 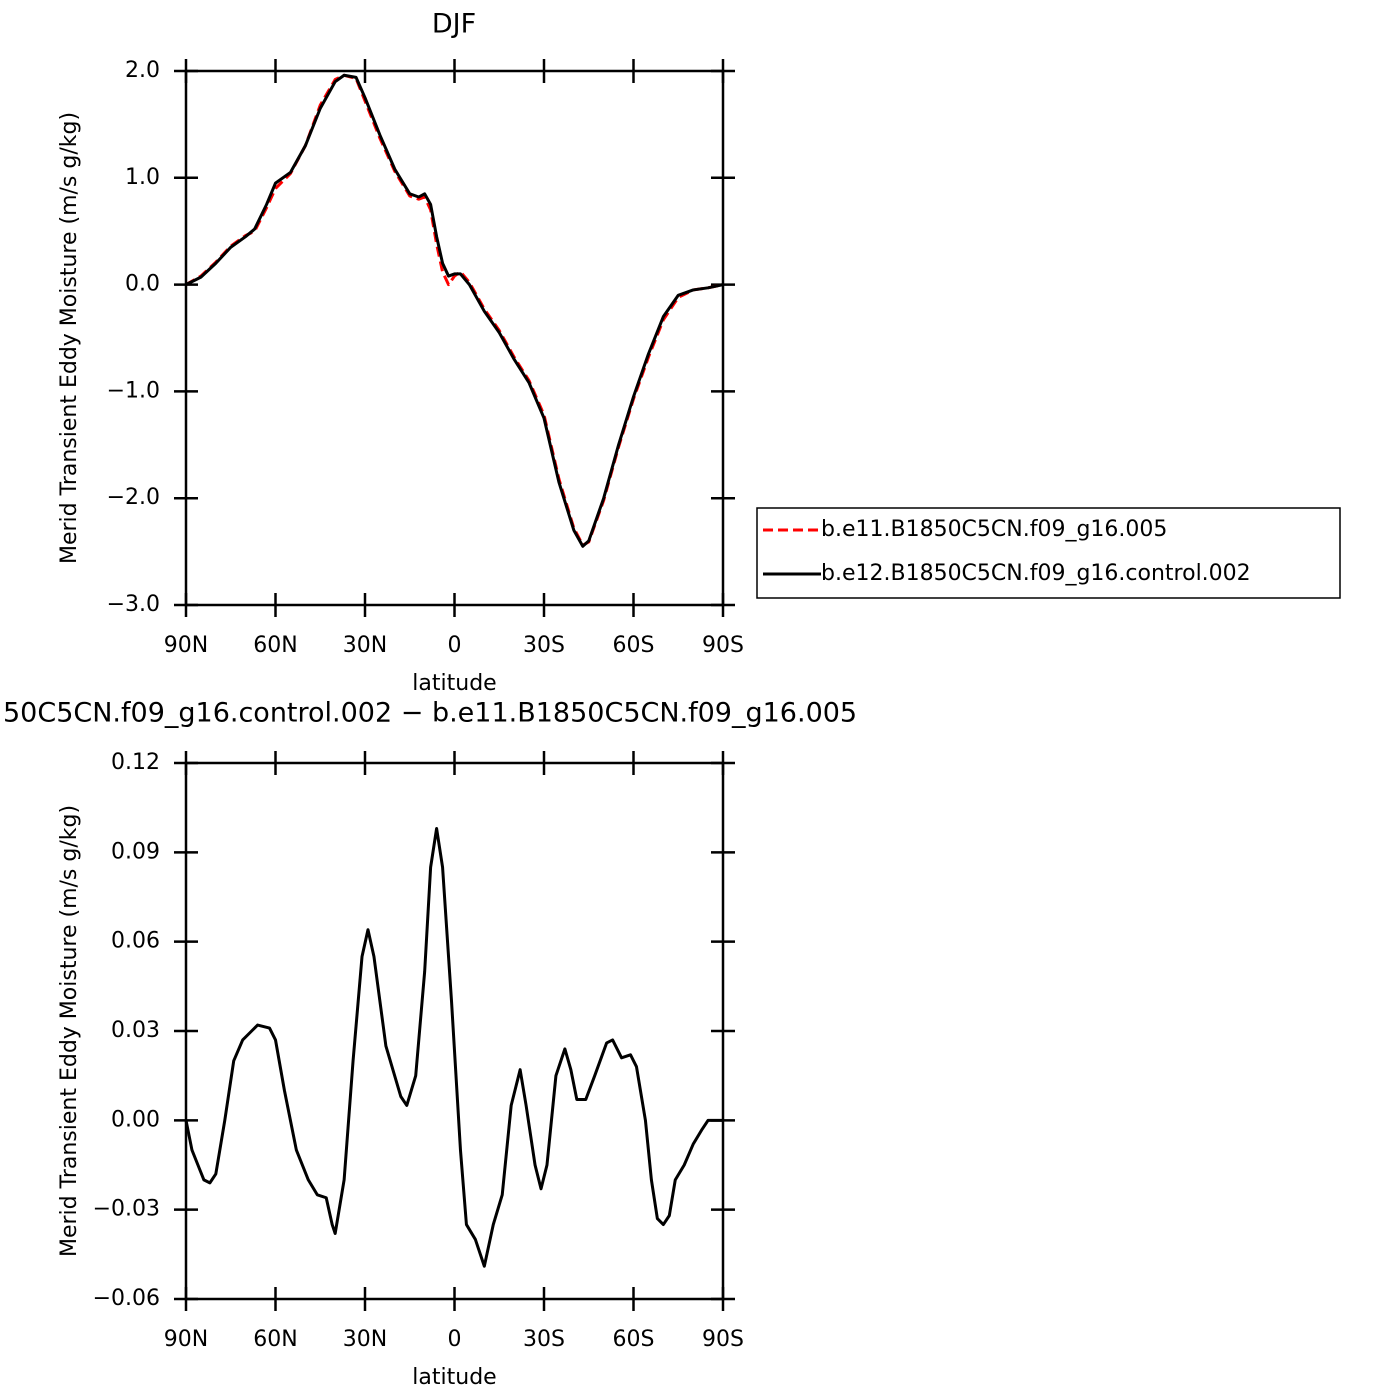 What do you see at coordinates (135, 851) in the screenshot?
I see `y-tick-label: 0.09` at bounding box center [135, 851].